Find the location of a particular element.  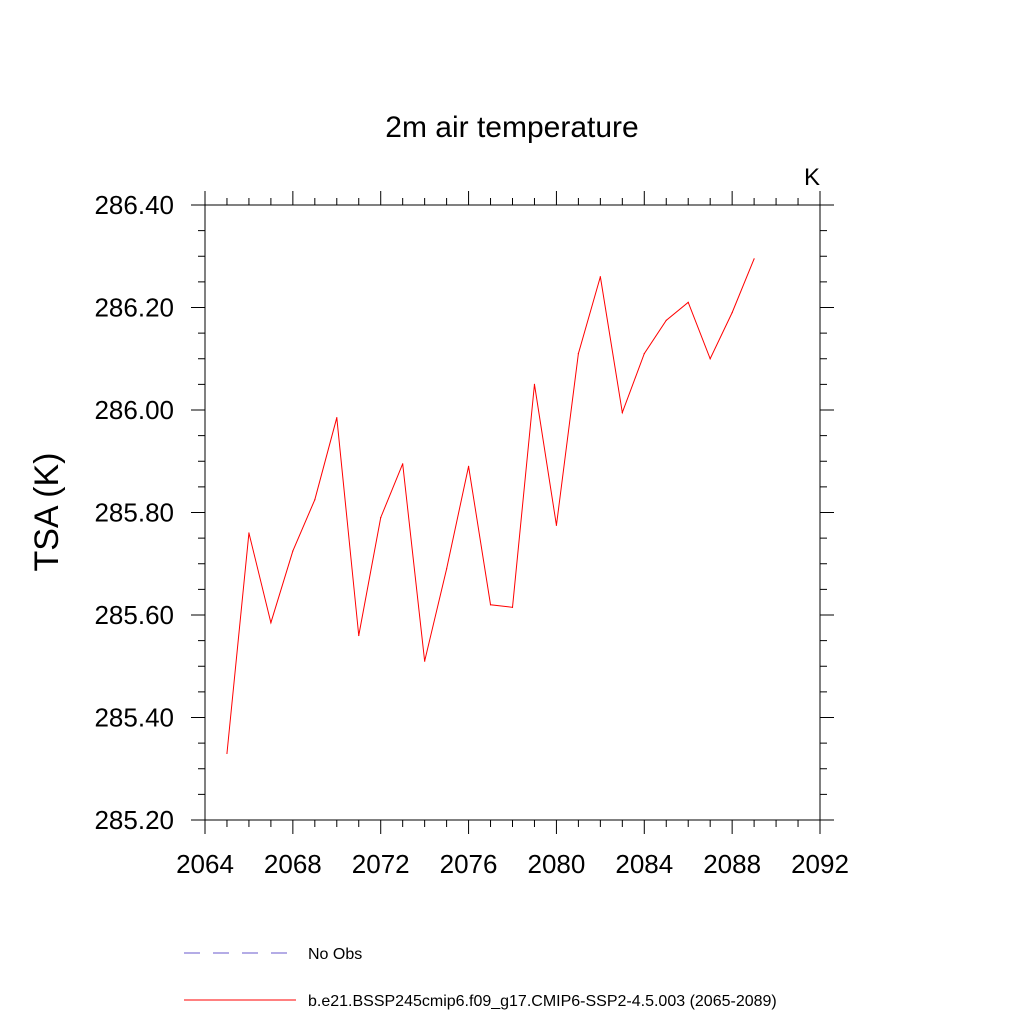

x-tick-label: 2068 is located at coordinates (293, 864).